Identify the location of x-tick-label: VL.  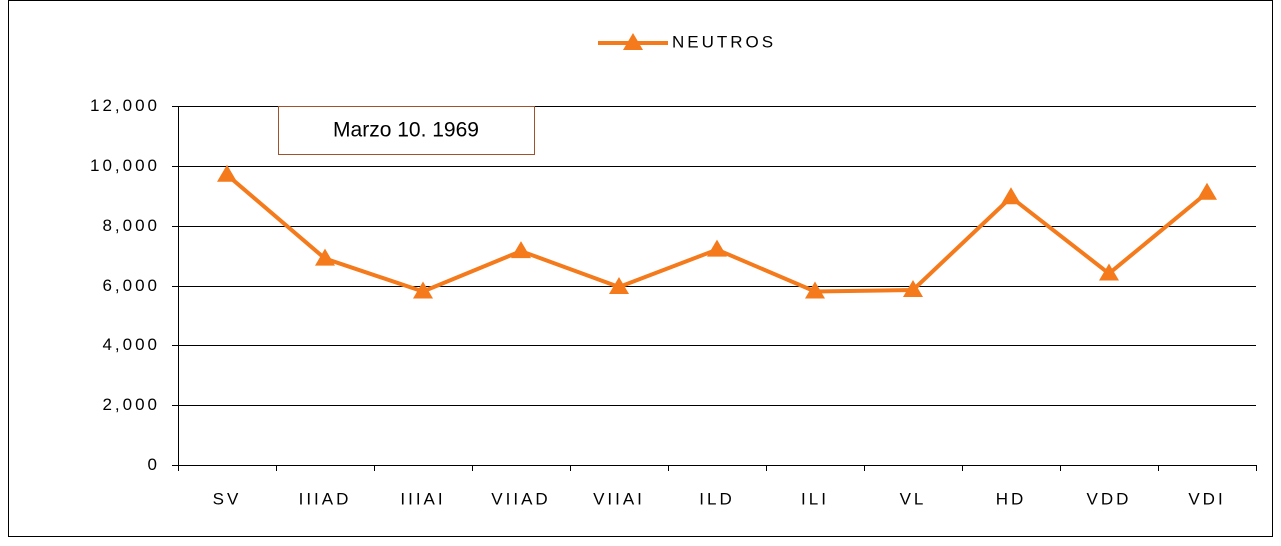
(913, 498).